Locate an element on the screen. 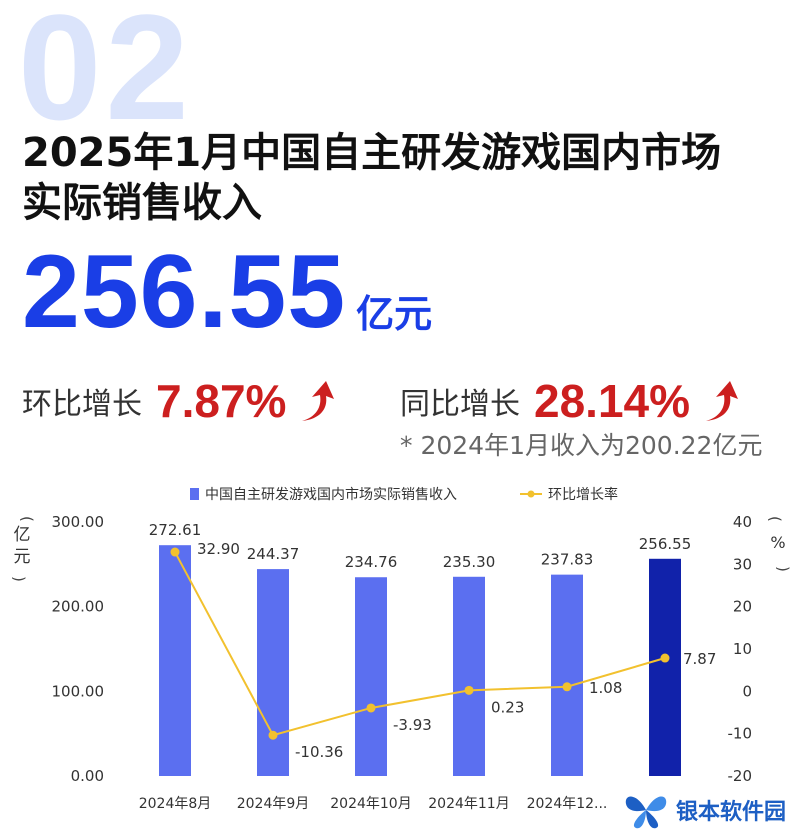  bar-data-label: 237.83 is located at coordinates (567, 560).